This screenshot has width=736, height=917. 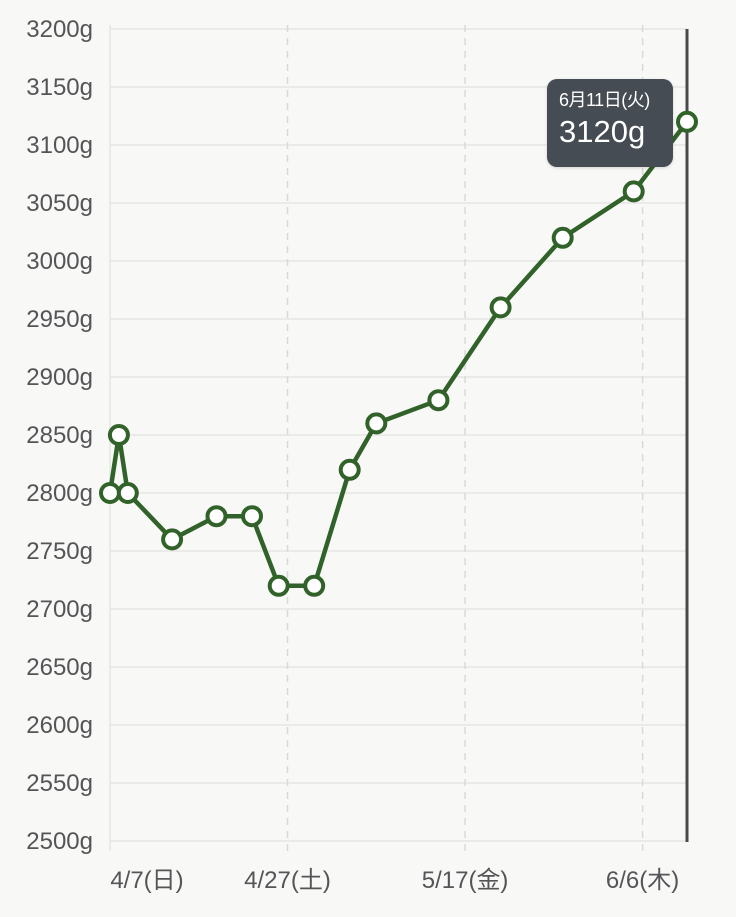 What do you see at coordinates (59, 87) in the screenshot?
I see `y-axis-label: 3150g` at bounding box center [59, 87].